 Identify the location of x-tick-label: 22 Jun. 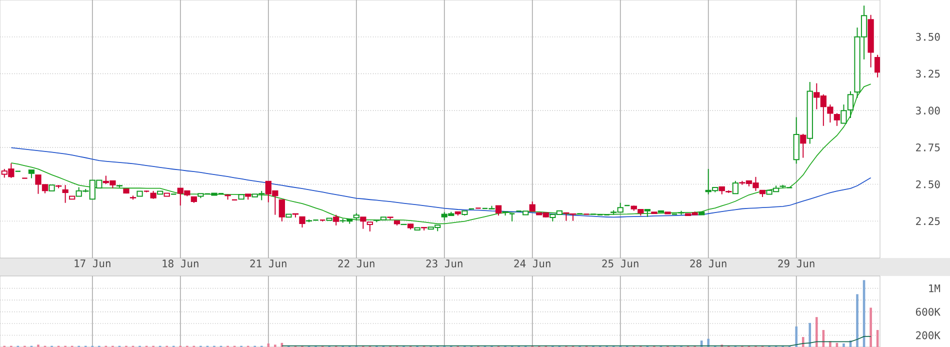
(356, 264).